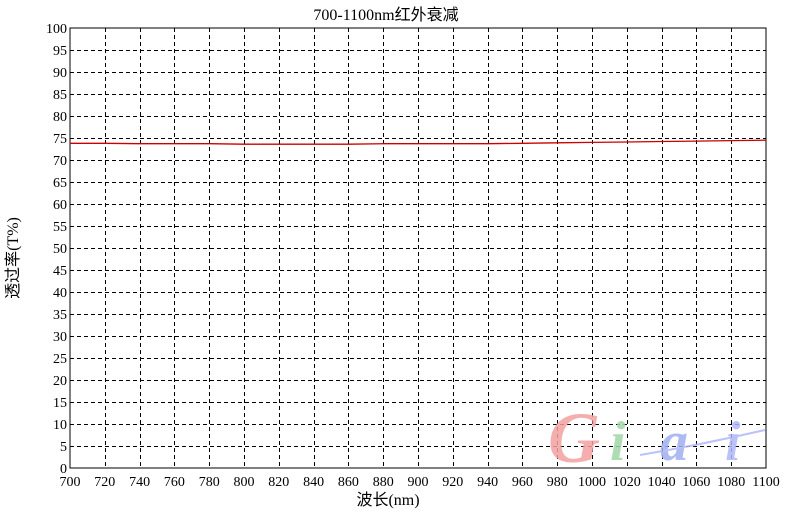 This screenshot has width=795, height=512. I want to click on series-line, so click(418, 142).